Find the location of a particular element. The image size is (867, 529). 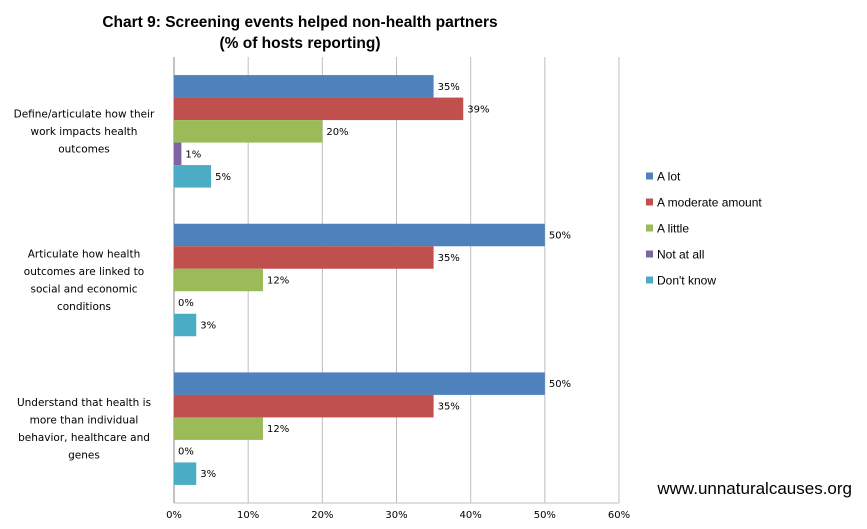

bar-value-label: 5% is located at coordinates (223, 177).